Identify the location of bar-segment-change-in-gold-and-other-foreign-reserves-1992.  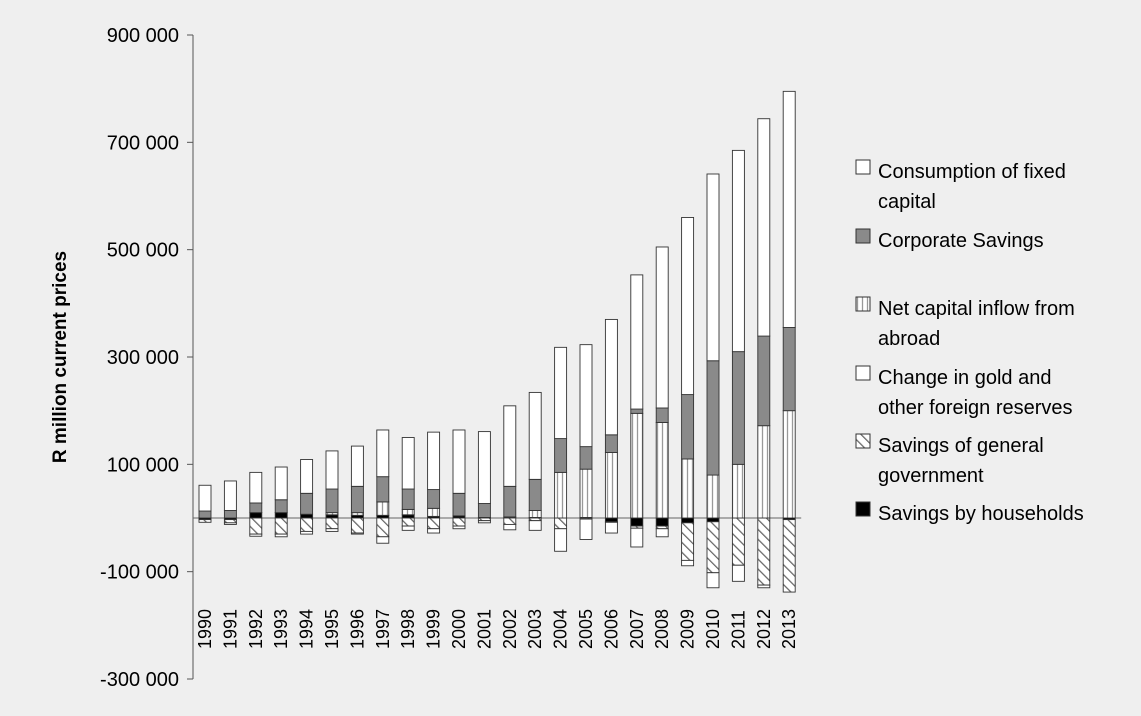
(256, 535).